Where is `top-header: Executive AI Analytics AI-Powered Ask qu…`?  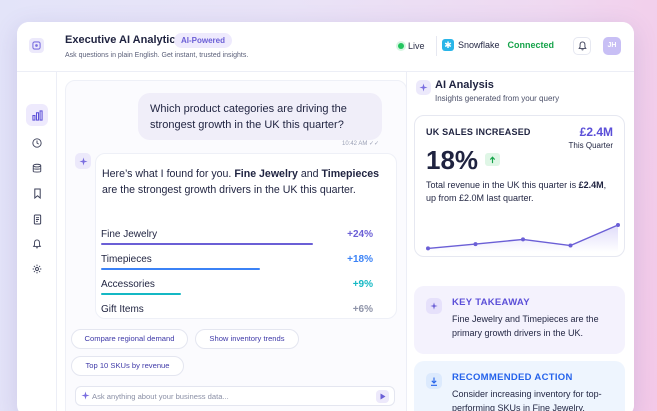
top-header: Executive AI Analytics AI-Powered Ask qu… is located at coordinates (325, 47).